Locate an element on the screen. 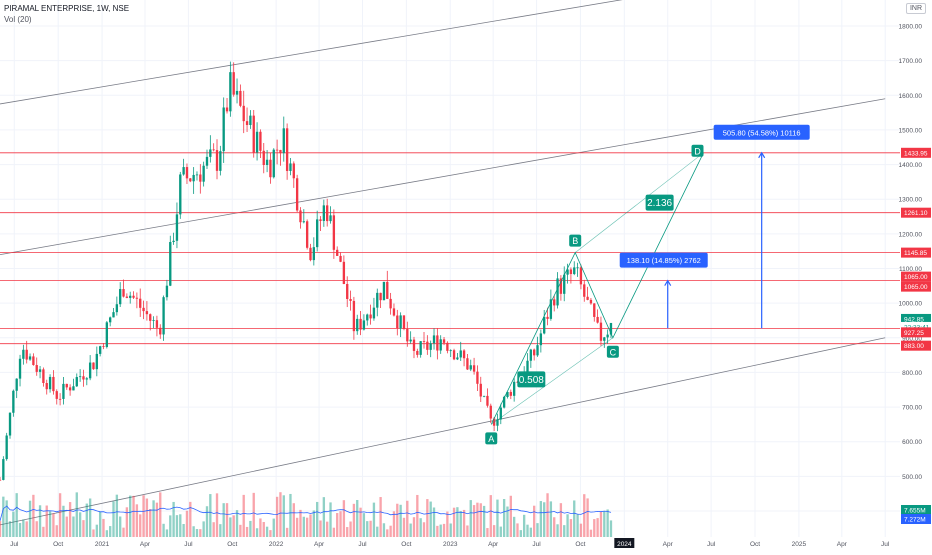 Image resolution: width=932 pixels, height=555 pixels. price-tick-label: 1500.00 is located at coordinates (911, 130).